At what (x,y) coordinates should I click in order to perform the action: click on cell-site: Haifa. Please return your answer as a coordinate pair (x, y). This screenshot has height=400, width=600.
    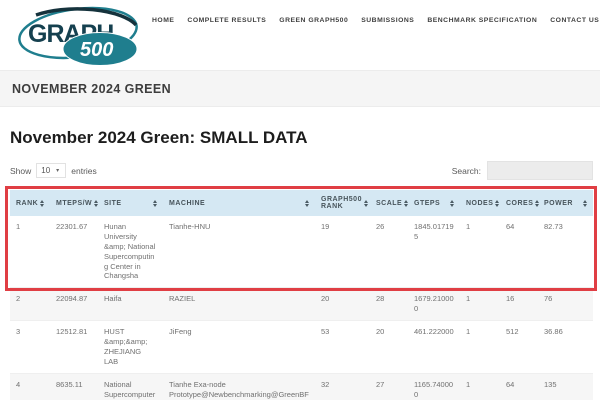
    Looking at the image, I should click on (130, 304).